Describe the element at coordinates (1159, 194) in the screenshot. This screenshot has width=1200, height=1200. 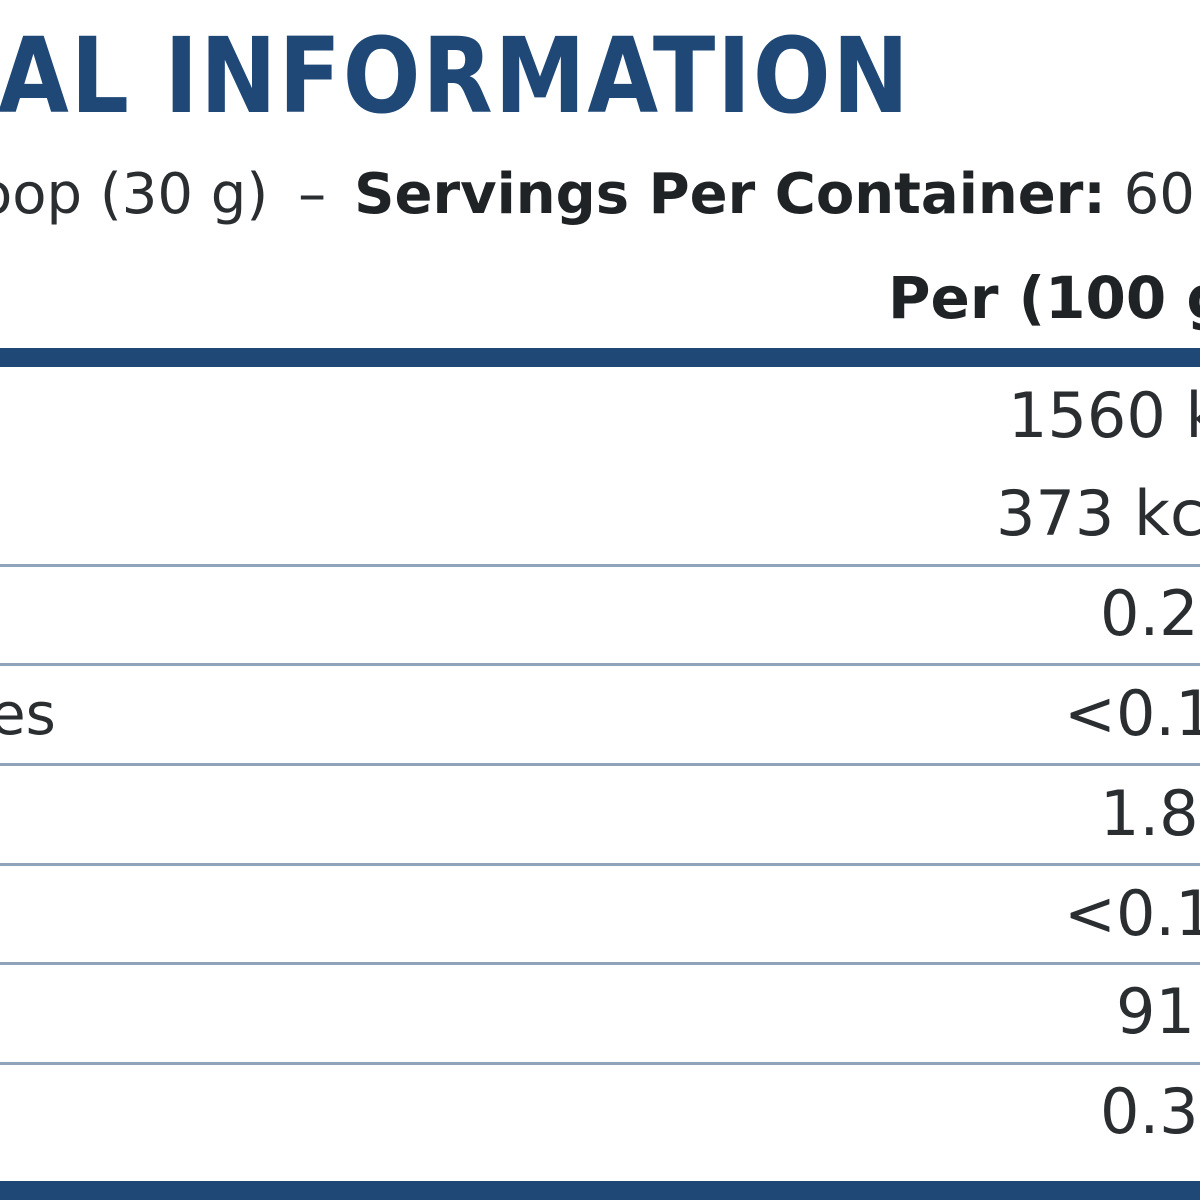
I see `servings-per-container-value: 60` at that location.